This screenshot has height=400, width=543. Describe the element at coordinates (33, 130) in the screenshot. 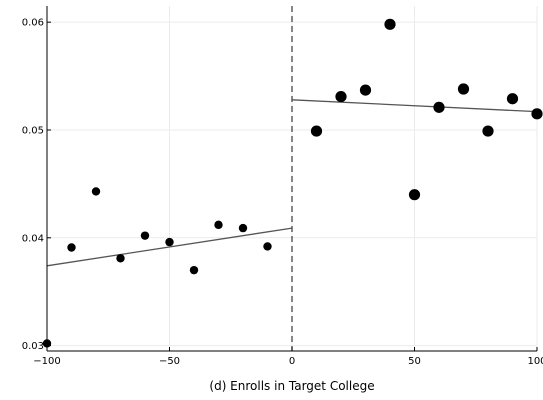

I see `y-tick-label: 0.05` at that location.